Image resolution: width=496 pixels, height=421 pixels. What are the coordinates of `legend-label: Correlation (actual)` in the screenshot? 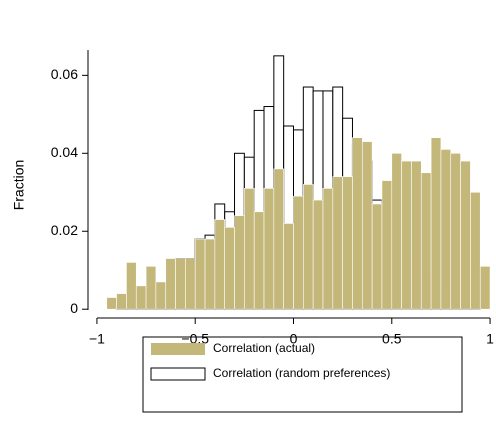 It's located at (264, 348).